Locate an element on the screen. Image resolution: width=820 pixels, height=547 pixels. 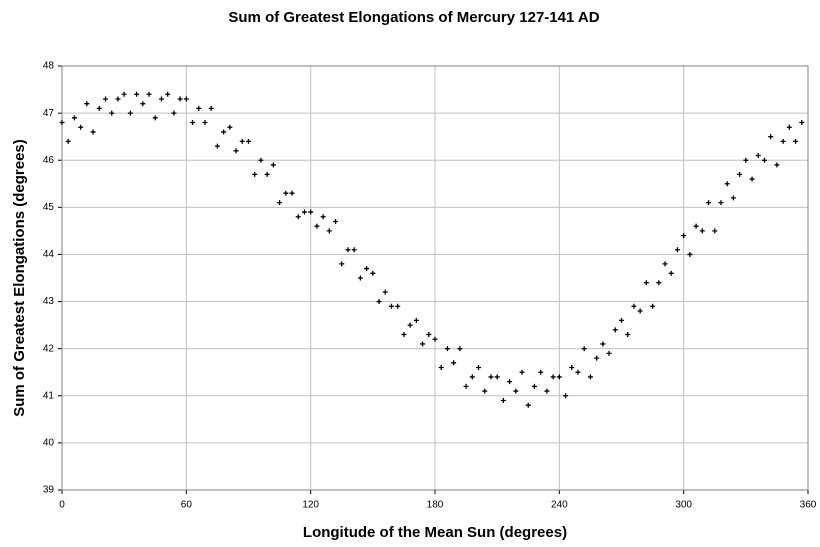
y-tick-label: 47 is located at coordinates (49, 113).